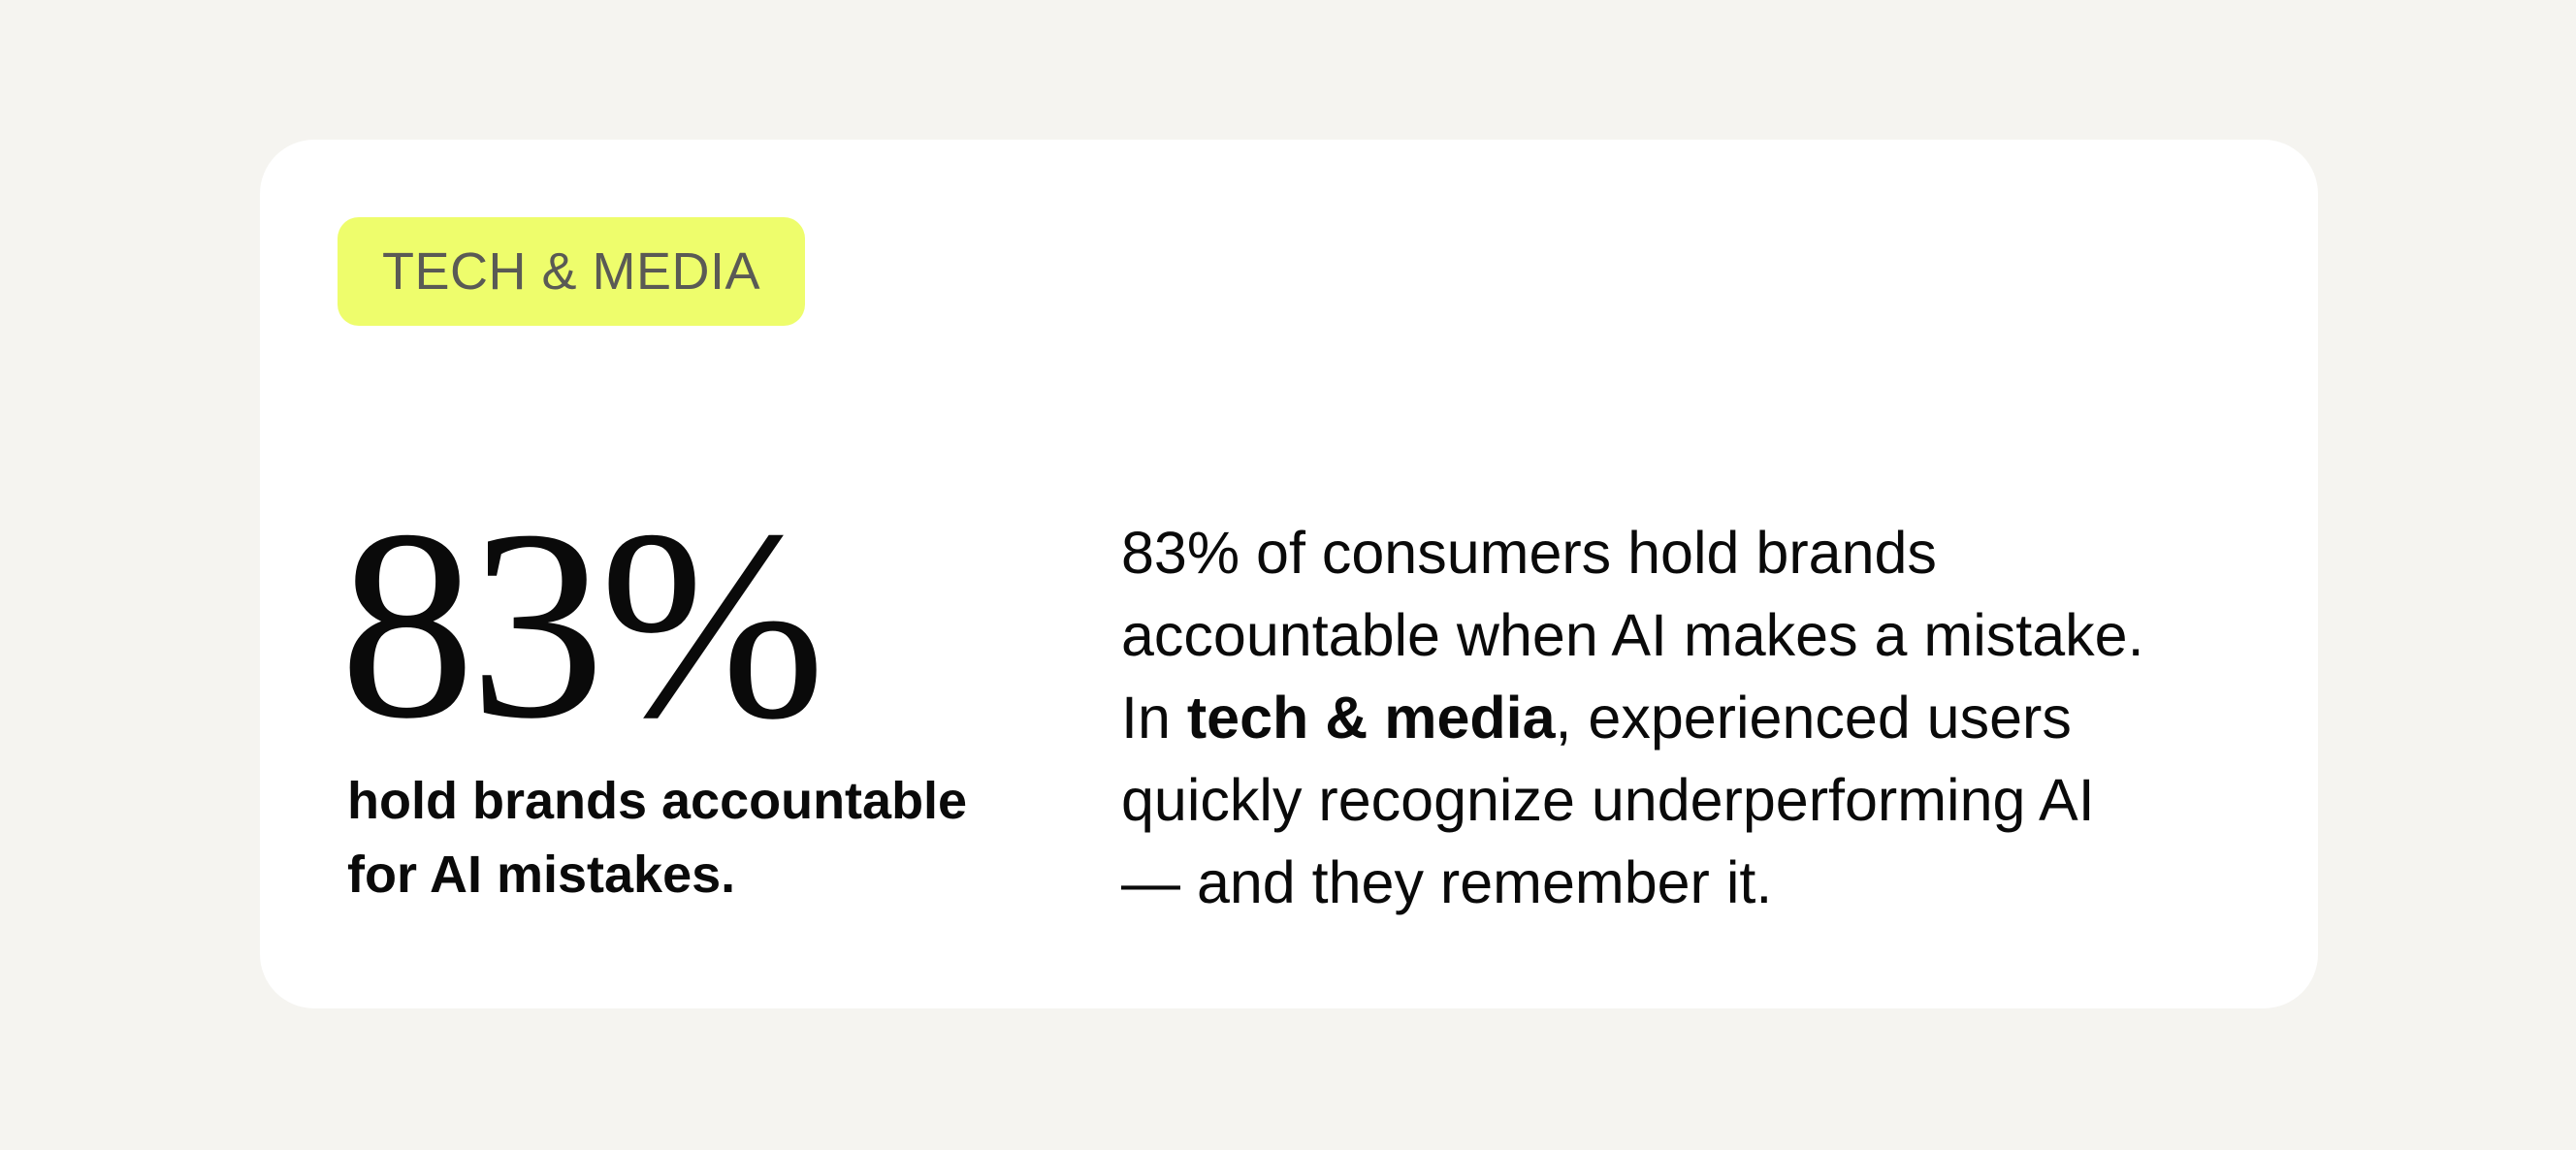 Image resolution: width=2576 pixels, height=1150 pixels. Describe the element at coordinates (541, 875) in the screenshot. I see `stat-caption-line: for AI mistakes.` at that location.